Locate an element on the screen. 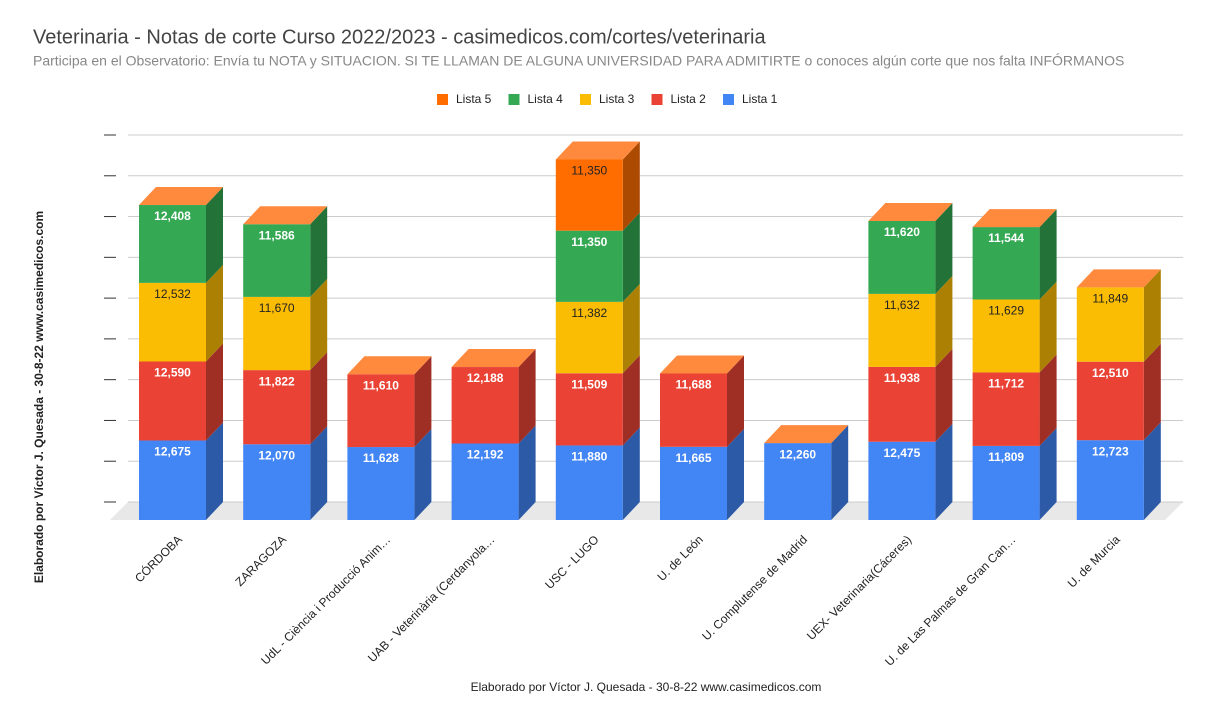 The image size is (1212, 712). legend-label: Lista 5 is located at coordinates (474, 99).